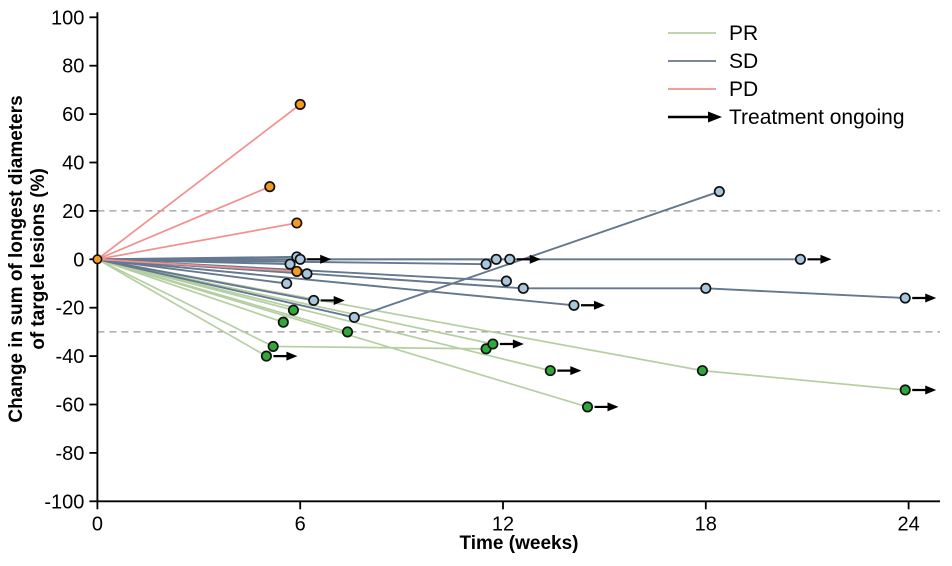 This screenshot has height=566, width=952. What do you see at coordinates (69, 309) in the screenshot?
I see `y-tick-label: -20` at bounding box center [69, 309].